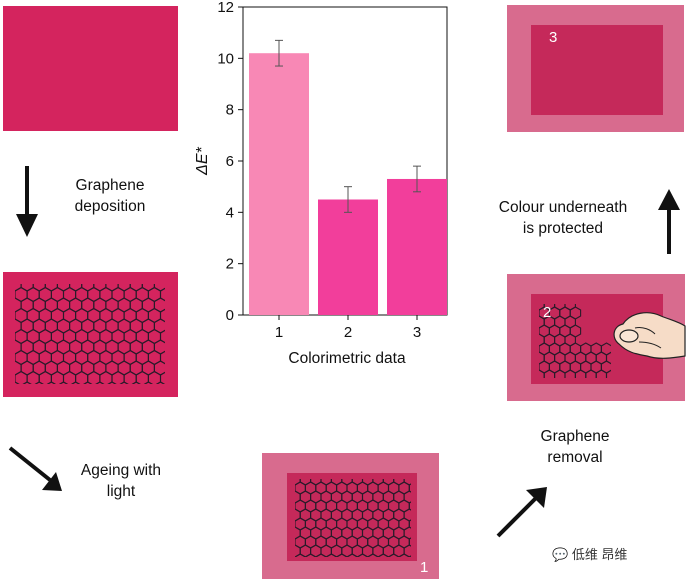 Image resolution: width=686 pixels, height=582 pixels. I want to click on arrow-up-icon, so click(669, 221).